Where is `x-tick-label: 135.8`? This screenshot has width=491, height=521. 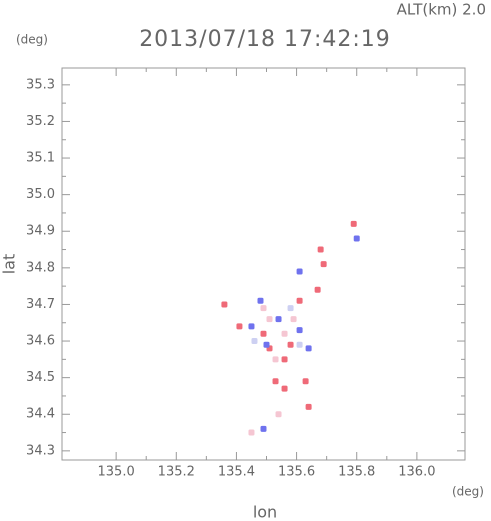 x-tick-label: 135.8 is located at coordinates (356, 472).